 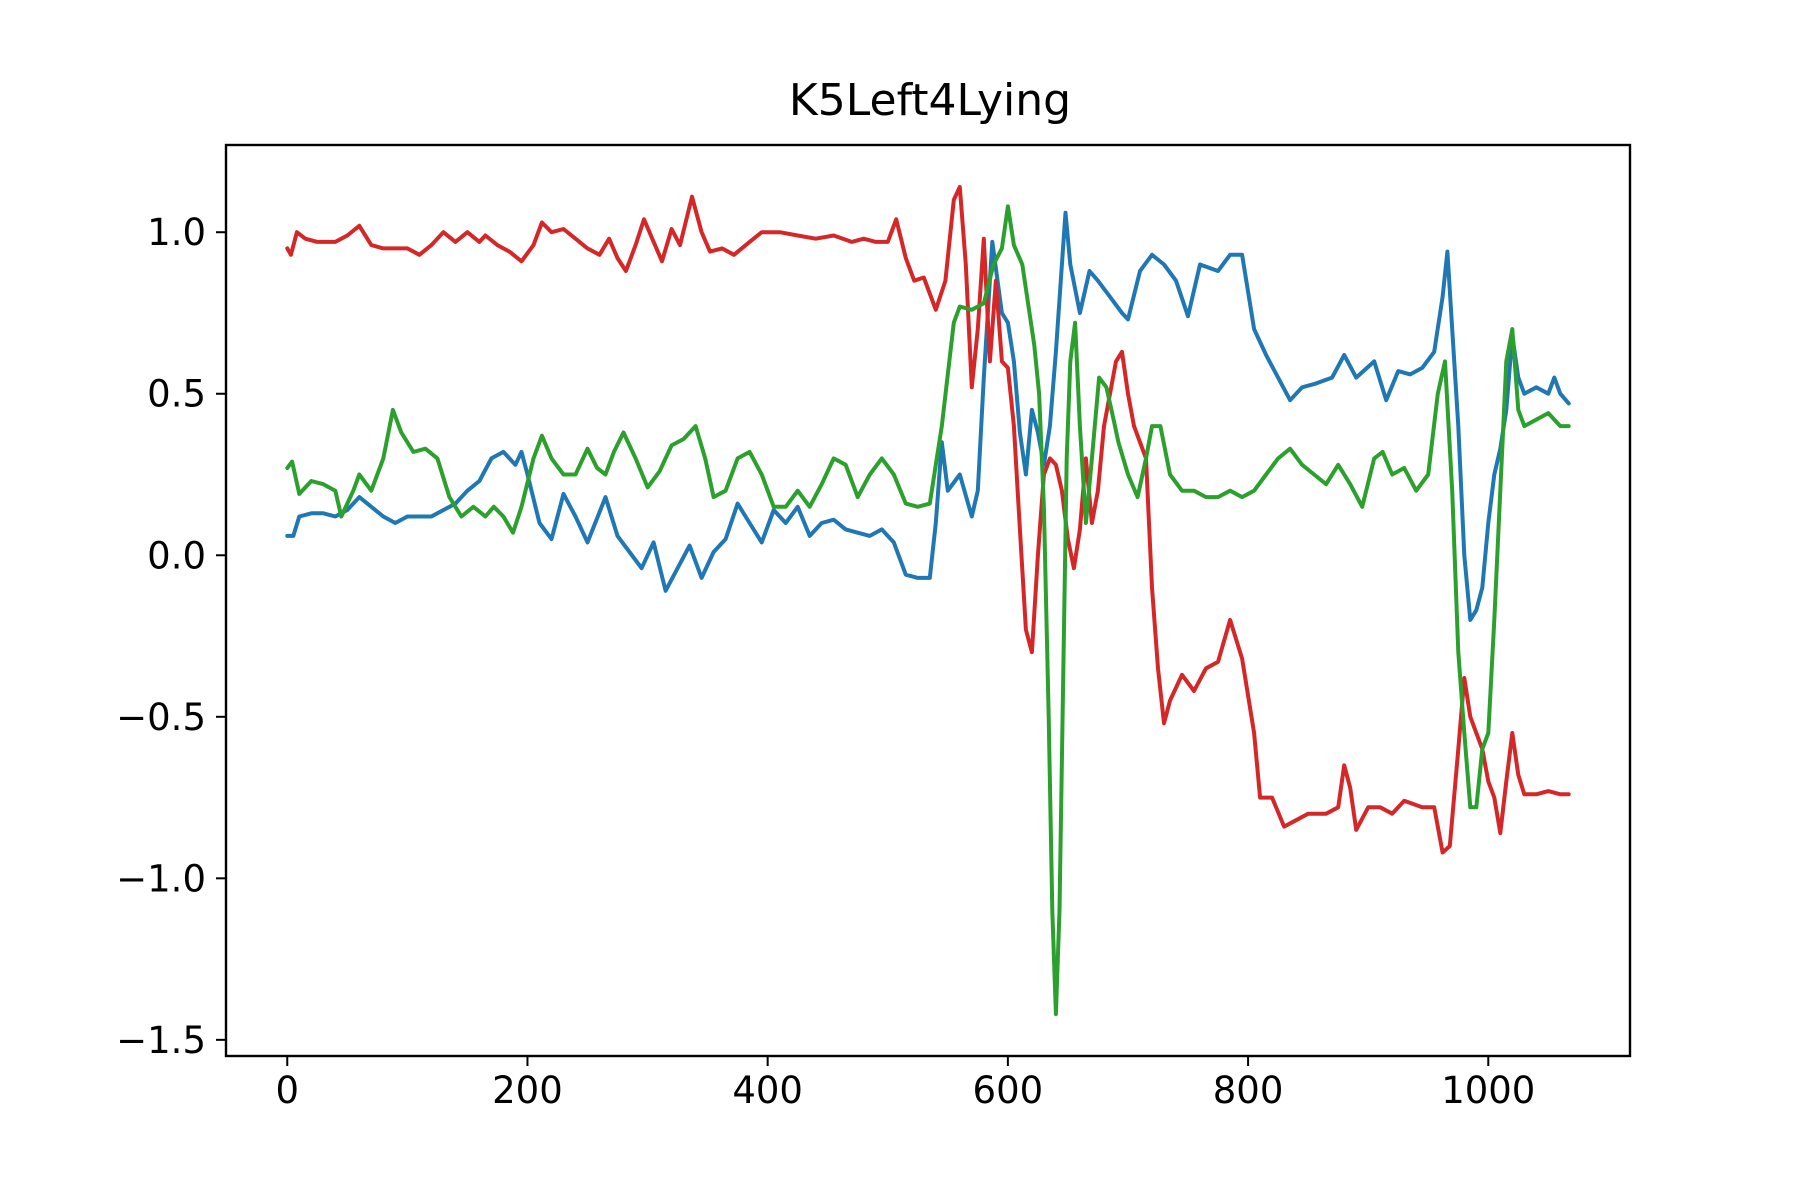 What do you see at coordinates (767, 1090) in the screenshot?
I see `x-tick-label: 400` at bounding box center [767, 1090].